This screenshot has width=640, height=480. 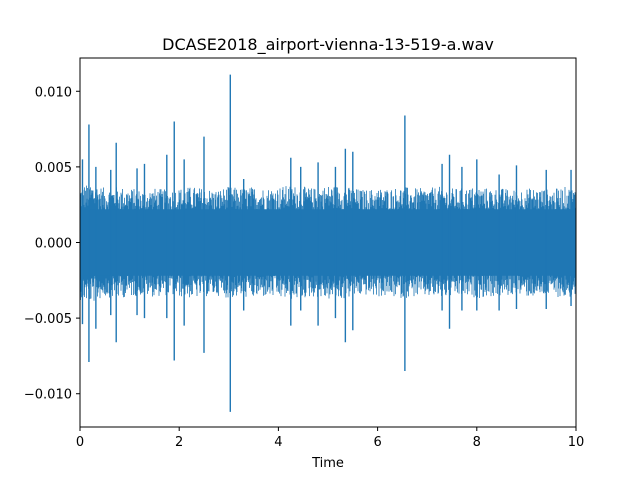 What do you see at coordinates (477, 442) in the screenshot?
I see `x-tick-label: 8` at bounding box center [477, 442].